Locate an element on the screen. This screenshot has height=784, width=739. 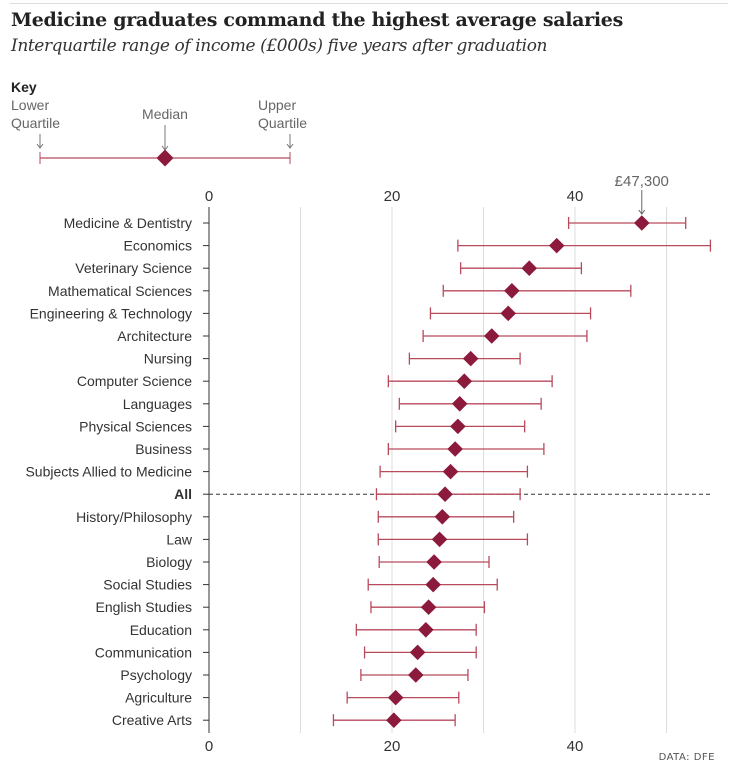
row-label: Physical Sciences is located at coordinates (135, 426).